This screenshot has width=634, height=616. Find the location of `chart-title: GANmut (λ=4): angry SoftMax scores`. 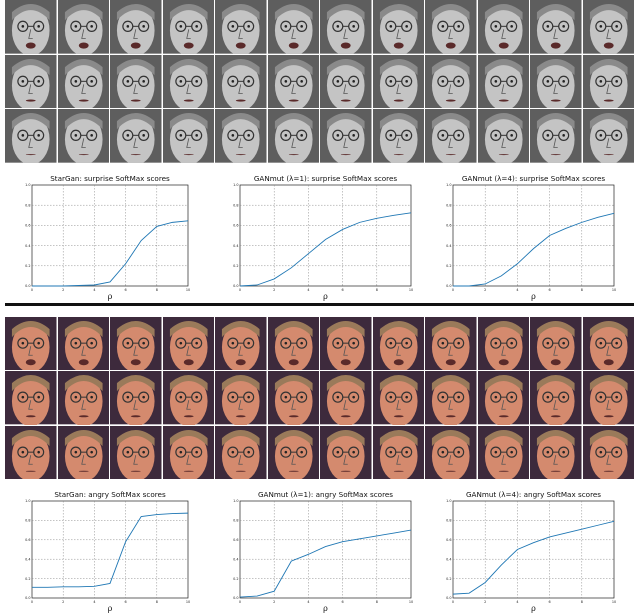

chart-title: GANmut (λ=4): angry SoftMax scores is located at coordinates (533, 494).